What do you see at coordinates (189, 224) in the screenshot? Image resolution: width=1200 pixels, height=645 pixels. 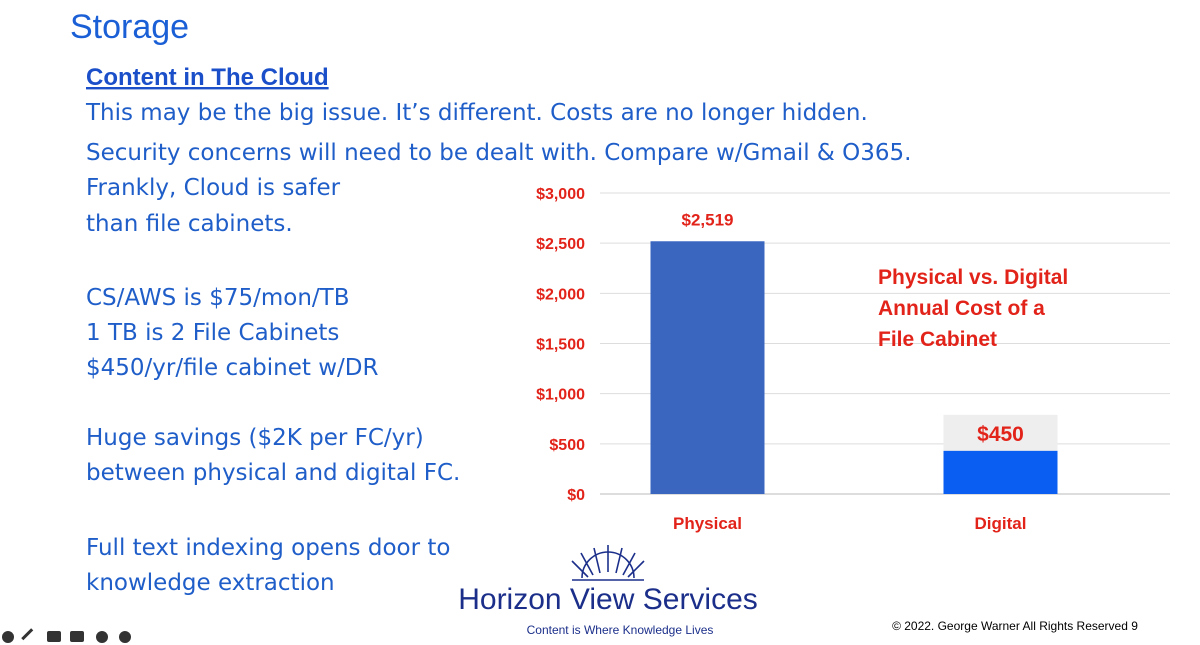 I see `body-line: than file cabinets.` at bounding box center [189, 224].